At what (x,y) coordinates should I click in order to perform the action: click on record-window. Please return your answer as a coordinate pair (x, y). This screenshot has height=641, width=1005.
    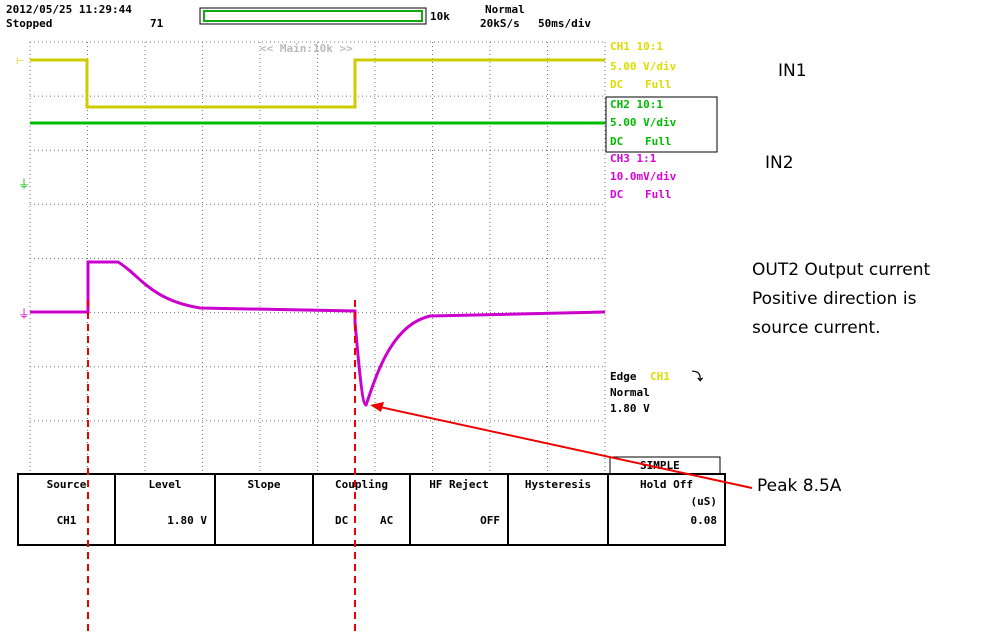
    Looking at the image, I should click on (313, 16).